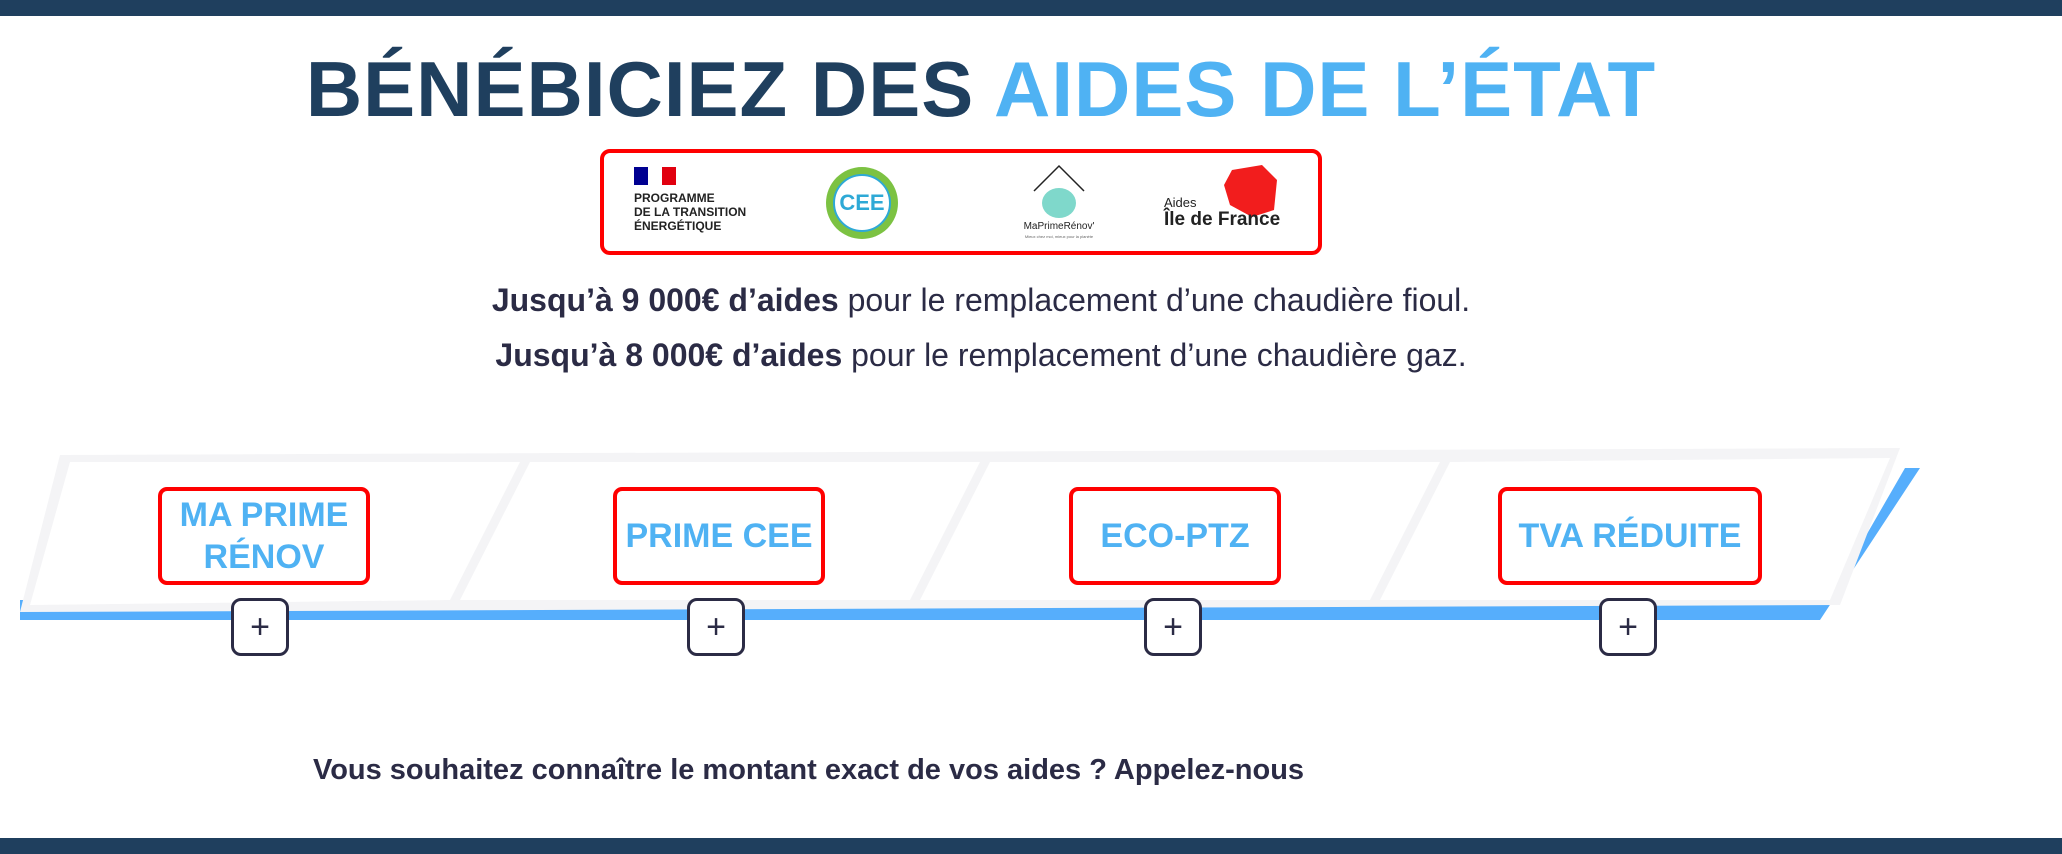 The height and width of the screenshot is (854, 2062). Describe the element at coordinates (1173, 627) in the screenshot. I see `expand-eco-ptz-button: +` at that location.